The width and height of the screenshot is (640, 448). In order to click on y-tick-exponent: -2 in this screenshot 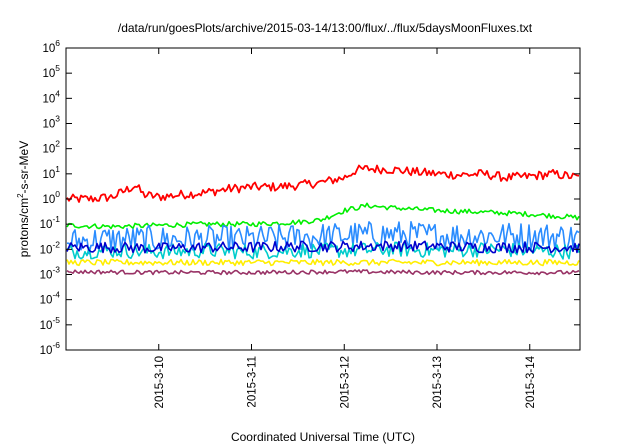, I will do `click(56, 244)`.